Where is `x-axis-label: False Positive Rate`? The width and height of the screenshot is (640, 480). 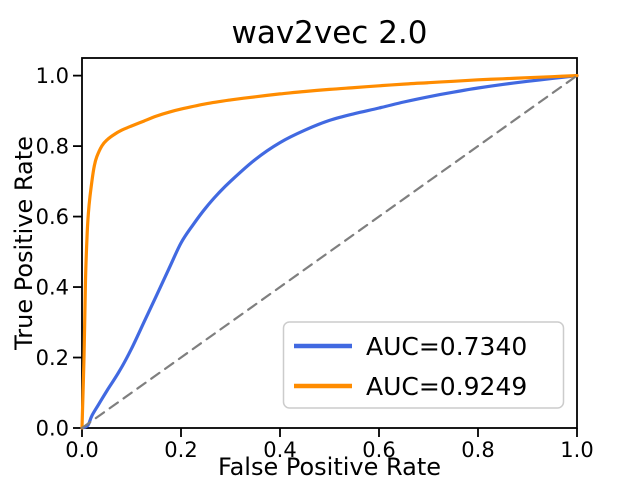 x-axis-label: False Positive Rate is located at coordinates (329, 466).